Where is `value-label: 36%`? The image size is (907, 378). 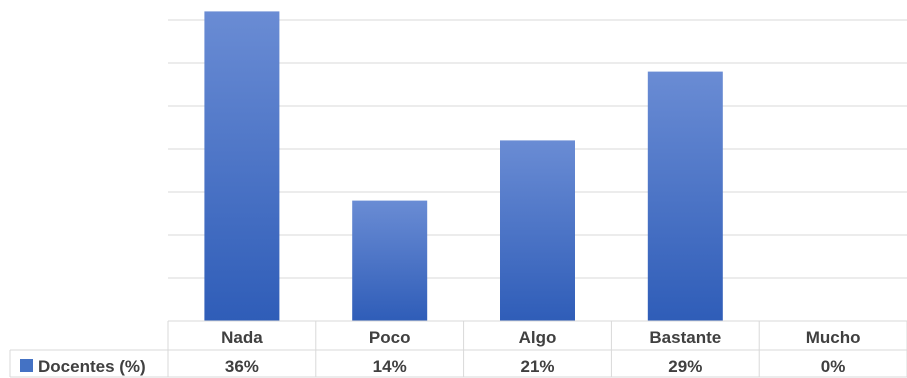 value-label: 36% is located at coordinates (242, 366).